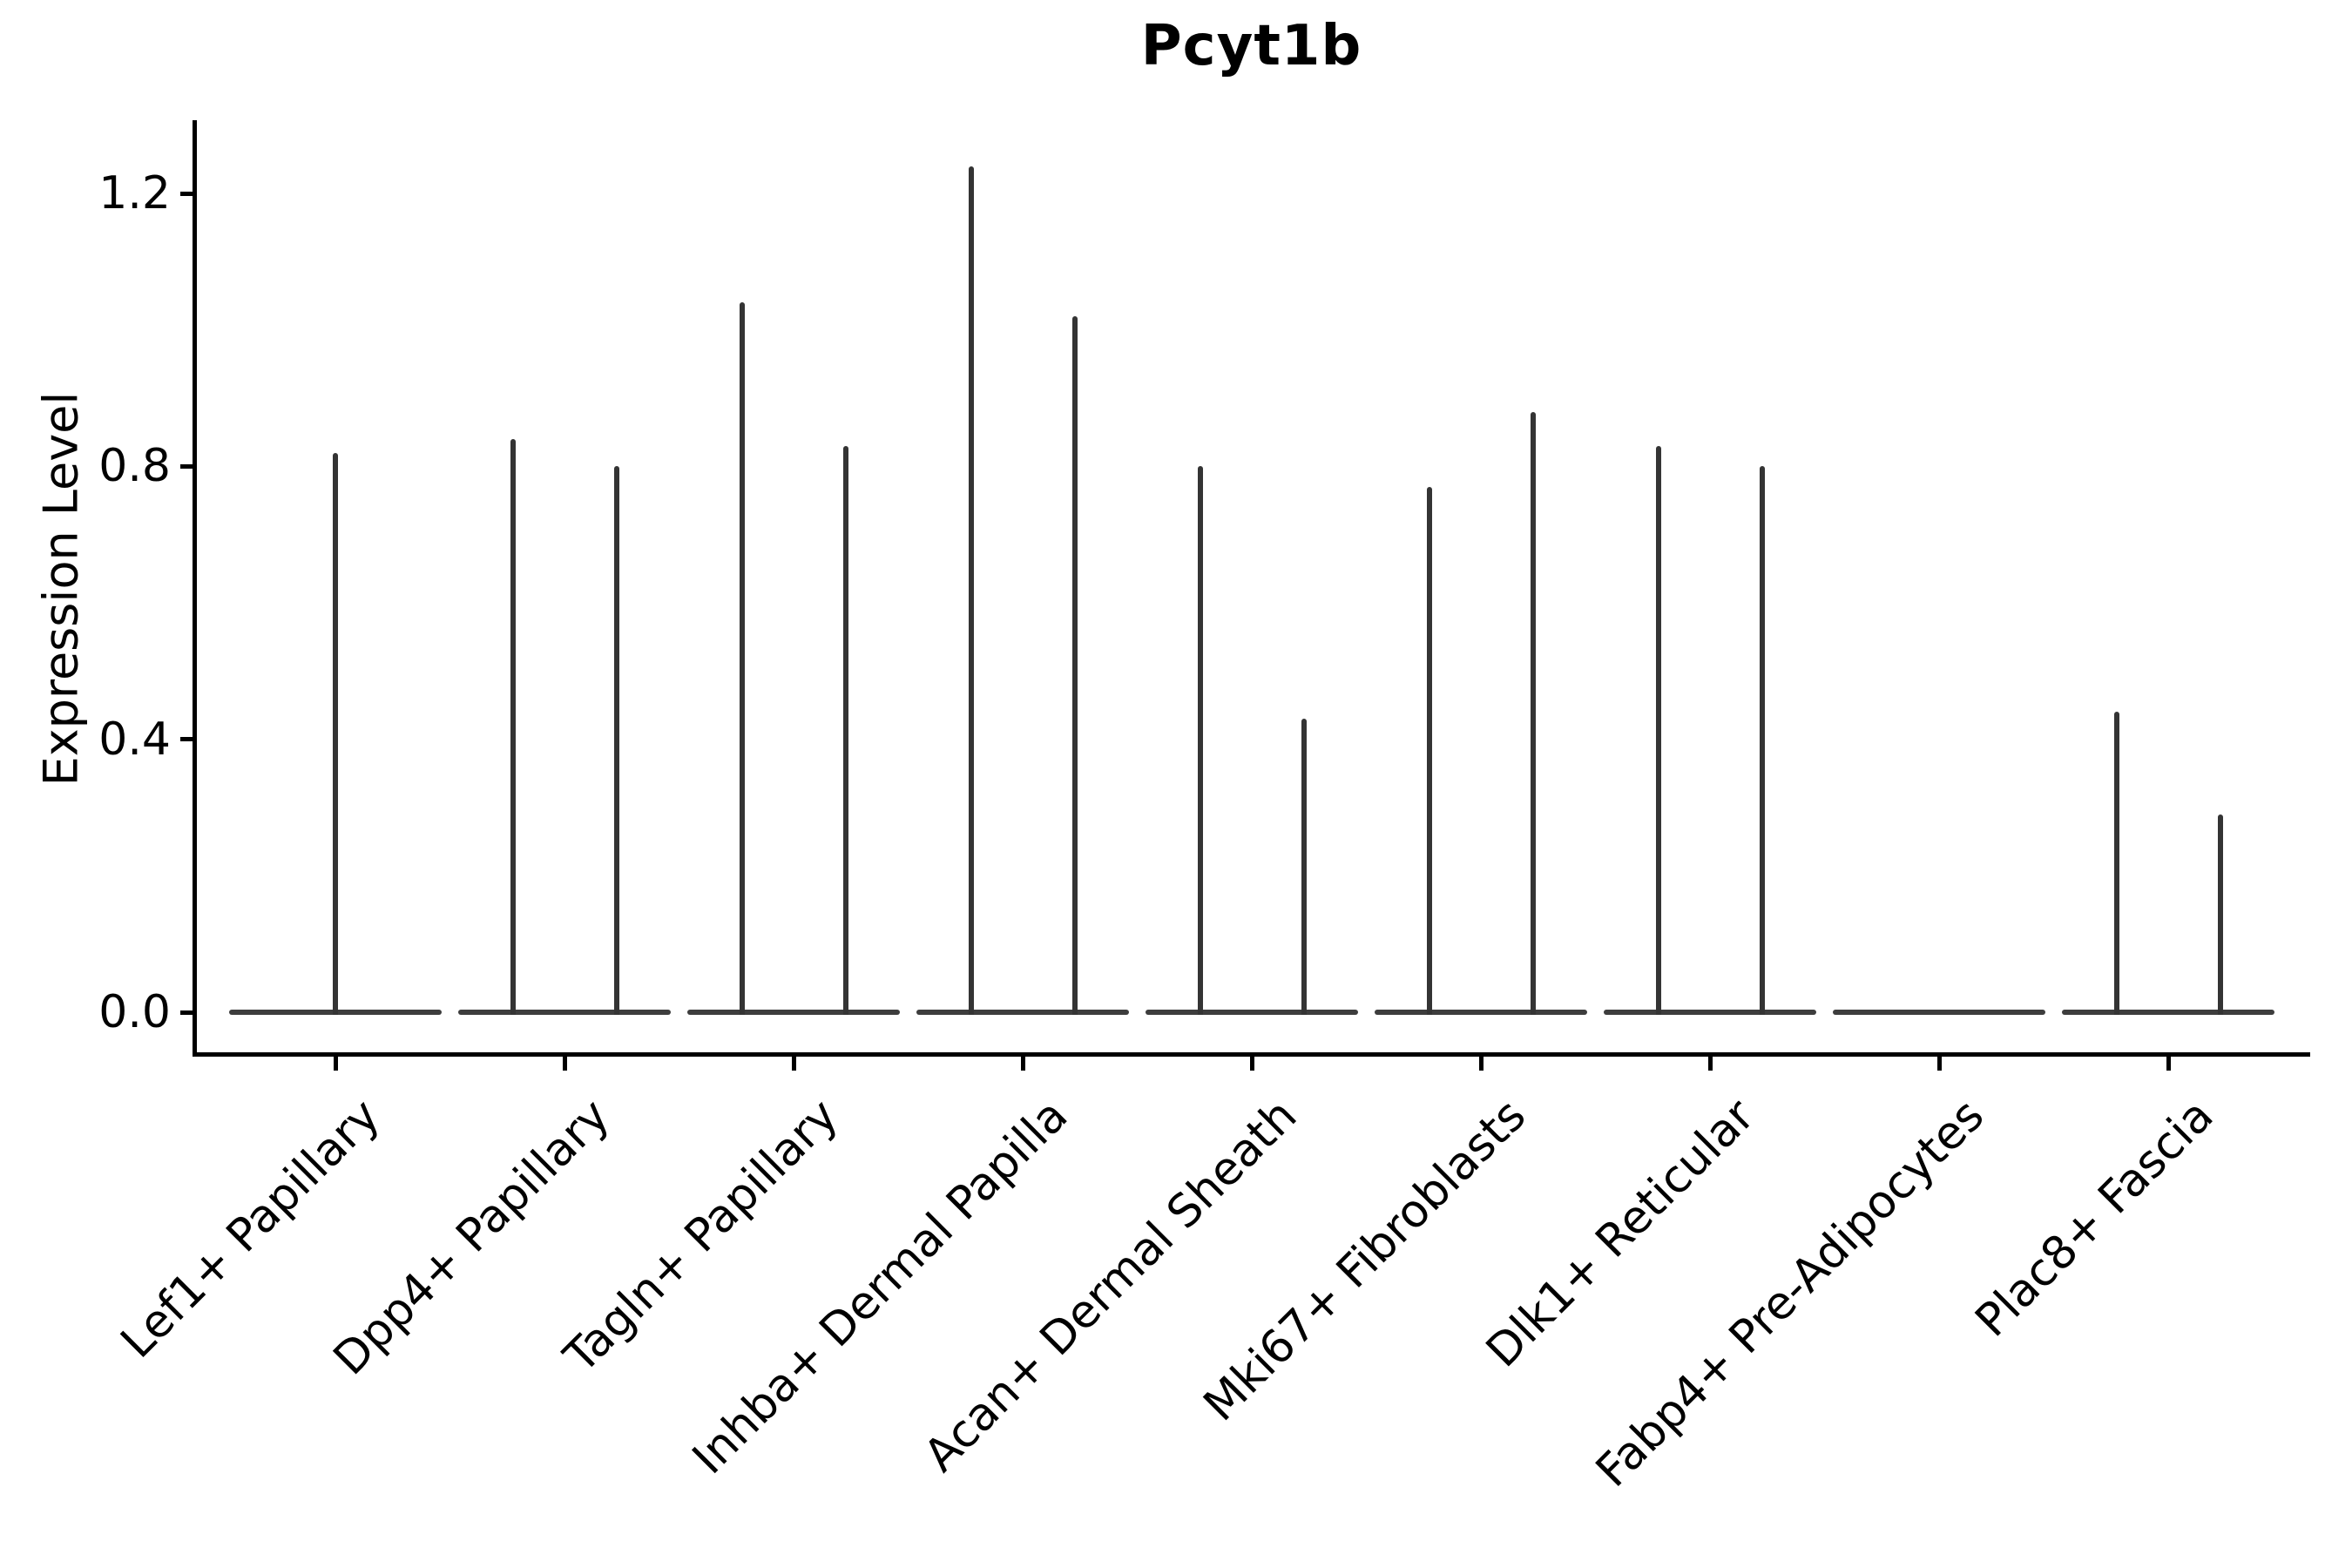 The image size is (2352, 1568). I want to click on x-axis-spine, so click(1251, 1054).